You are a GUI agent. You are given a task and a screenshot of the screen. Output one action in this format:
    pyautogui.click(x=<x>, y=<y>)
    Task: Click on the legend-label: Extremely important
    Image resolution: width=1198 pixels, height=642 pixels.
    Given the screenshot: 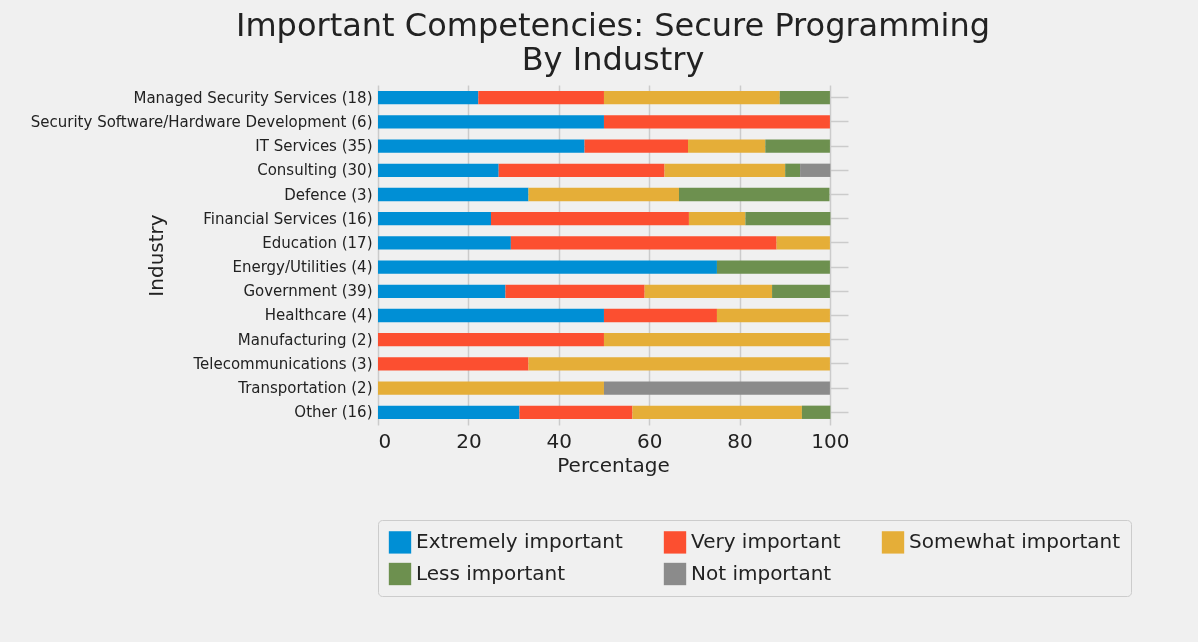 What is the action you would take?
    pyautogui.click(x=519, y=541)
    